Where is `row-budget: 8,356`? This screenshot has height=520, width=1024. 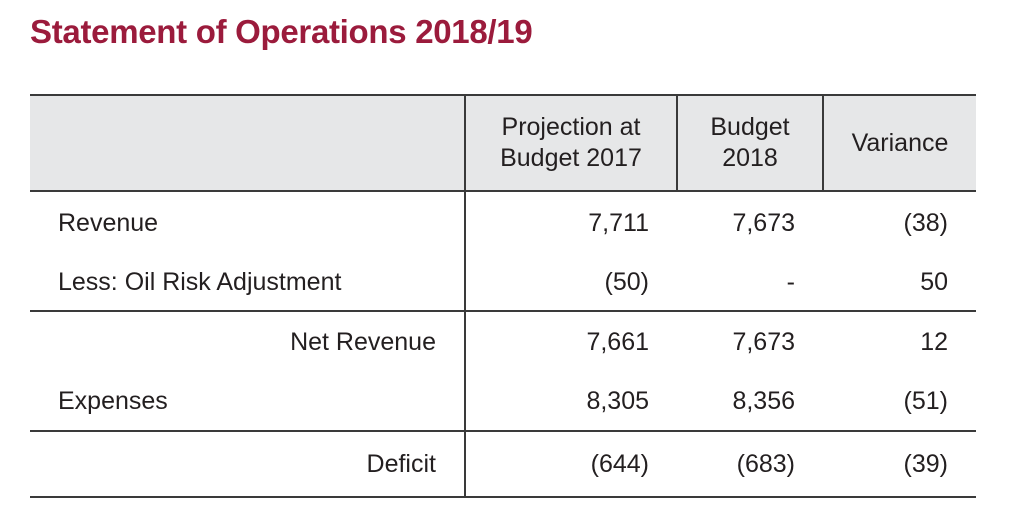 row-budget: 8,356 is located at coordinates (763, 400).